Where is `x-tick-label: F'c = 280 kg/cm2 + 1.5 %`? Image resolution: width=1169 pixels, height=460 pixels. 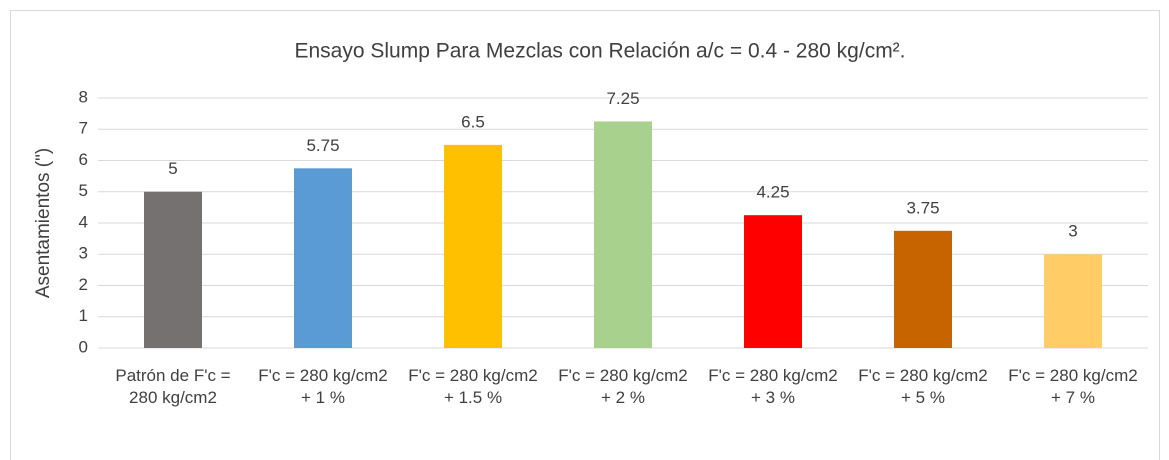
x-tick-label: F'c = 280 kg/cm2 + 1.5 % is located at coordinates (473, 386).